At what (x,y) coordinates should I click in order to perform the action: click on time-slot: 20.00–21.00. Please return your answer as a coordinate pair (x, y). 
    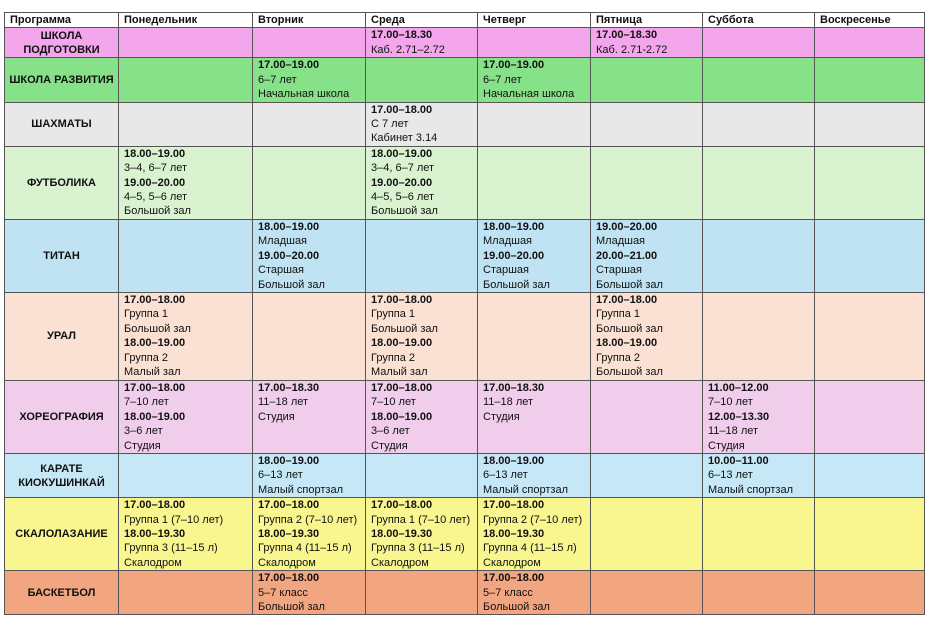
    Looking at the image, I should click on (627, 255).